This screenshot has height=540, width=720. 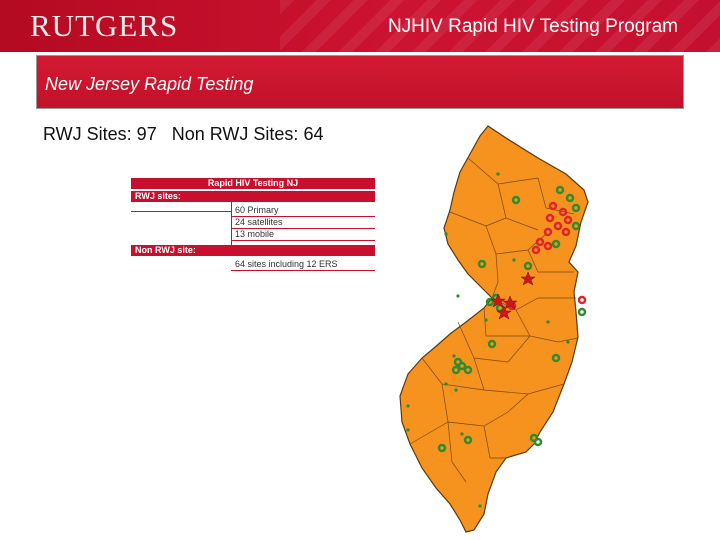 I want to click on legend-rwj-mobile: 13 mobile, so click(x=303, y=235).